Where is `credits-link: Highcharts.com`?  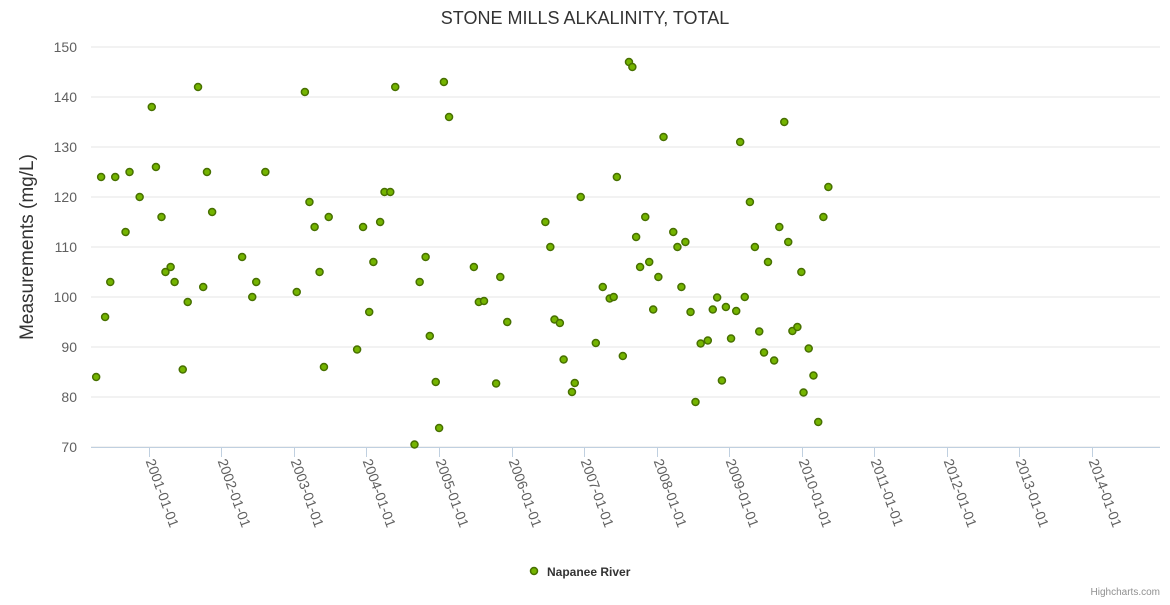
credits-link: Highcharts.com is located at coordinates (1125, 592).